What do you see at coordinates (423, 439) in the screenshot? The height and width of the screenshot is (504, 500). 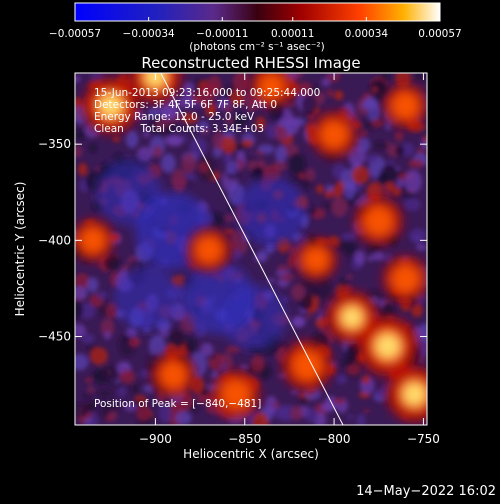 I see `x-tick-label: −750` at bounding box center [423, 439].